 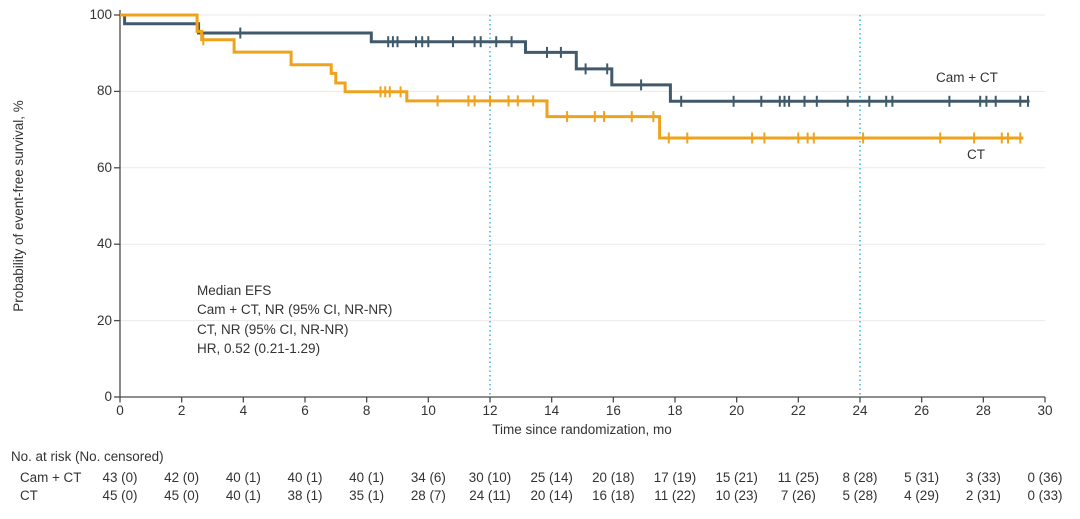 I want to click on risk-value: 5 (31), so click(x=922, y=477).